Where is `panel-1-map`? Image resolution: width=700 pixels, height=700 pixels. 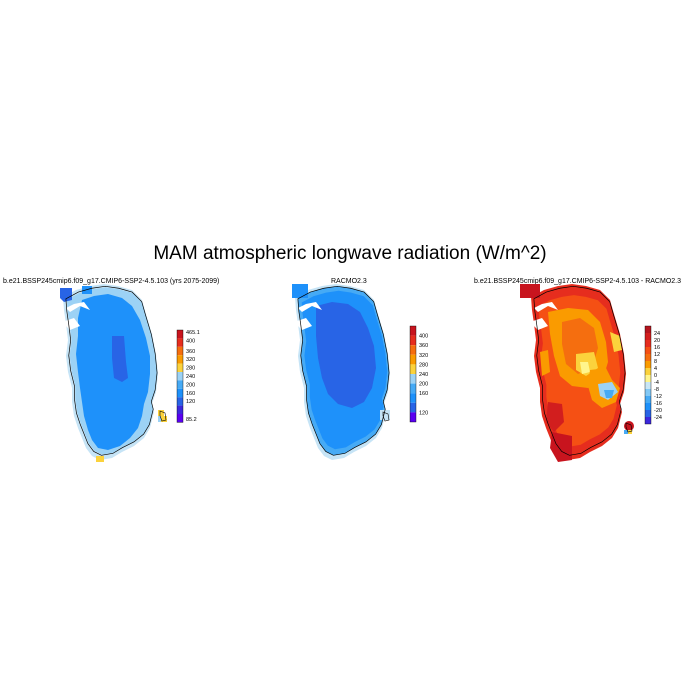 panel-1-map is located at coordinates (113, 373).